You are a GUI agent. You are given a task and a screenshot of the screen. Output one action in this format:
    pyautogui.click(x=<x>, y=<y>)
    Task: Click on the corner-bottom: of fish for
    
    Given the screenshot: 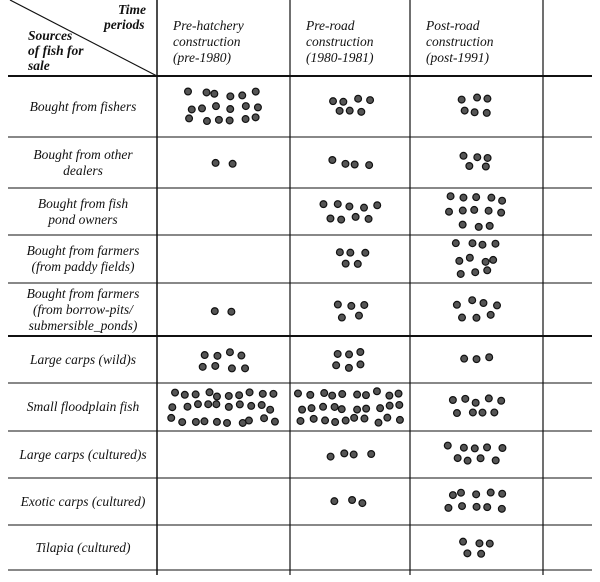 What is the action you would take?
    pyautogui.click(x=56, y=50)
    